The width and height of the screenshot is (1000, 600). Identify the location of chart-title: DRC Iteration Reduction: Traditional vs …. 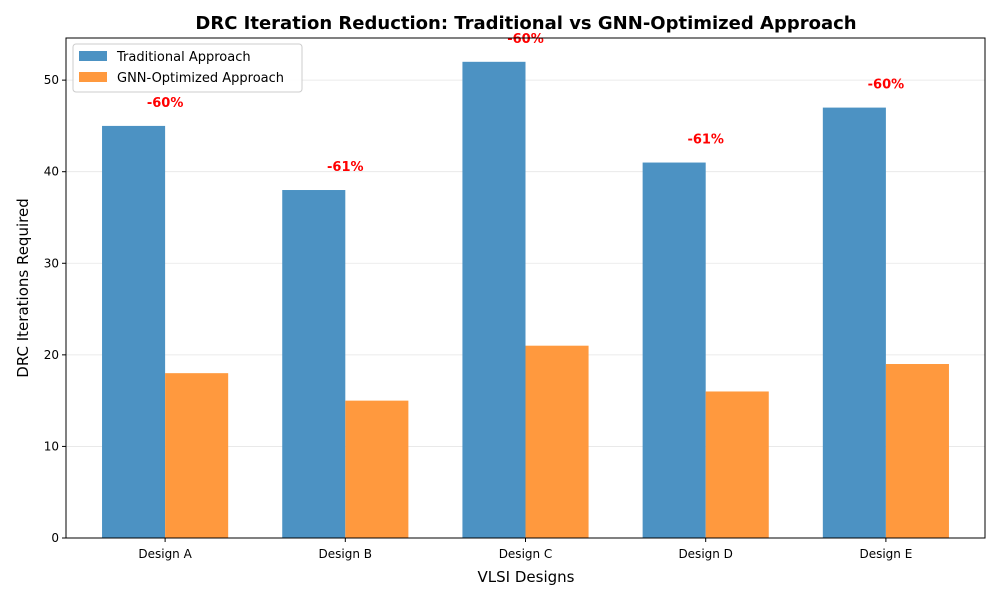
(525, 23).